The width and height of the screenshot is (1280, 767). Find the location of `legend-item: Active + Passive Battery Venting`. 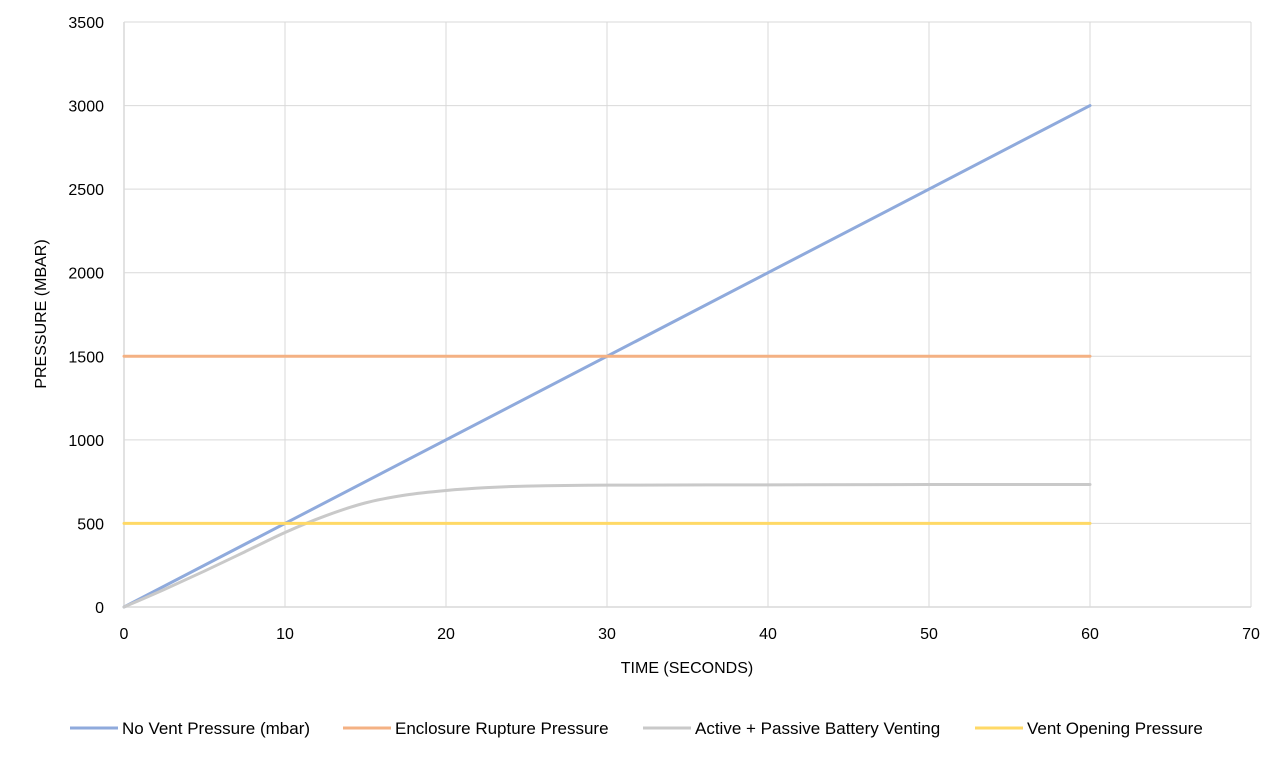

legend-item: Active + Passive Battery Venting is located at coordinates (791, 728).